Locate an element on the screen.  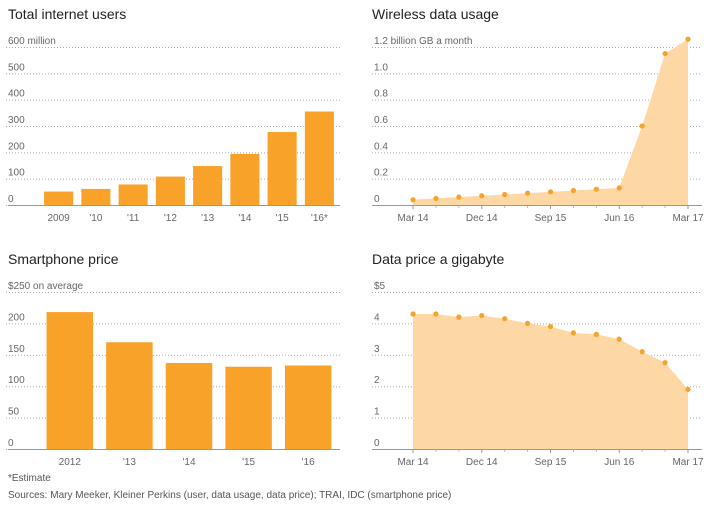
chart-title-users: Total internet users is located at coordinates (67, 14).